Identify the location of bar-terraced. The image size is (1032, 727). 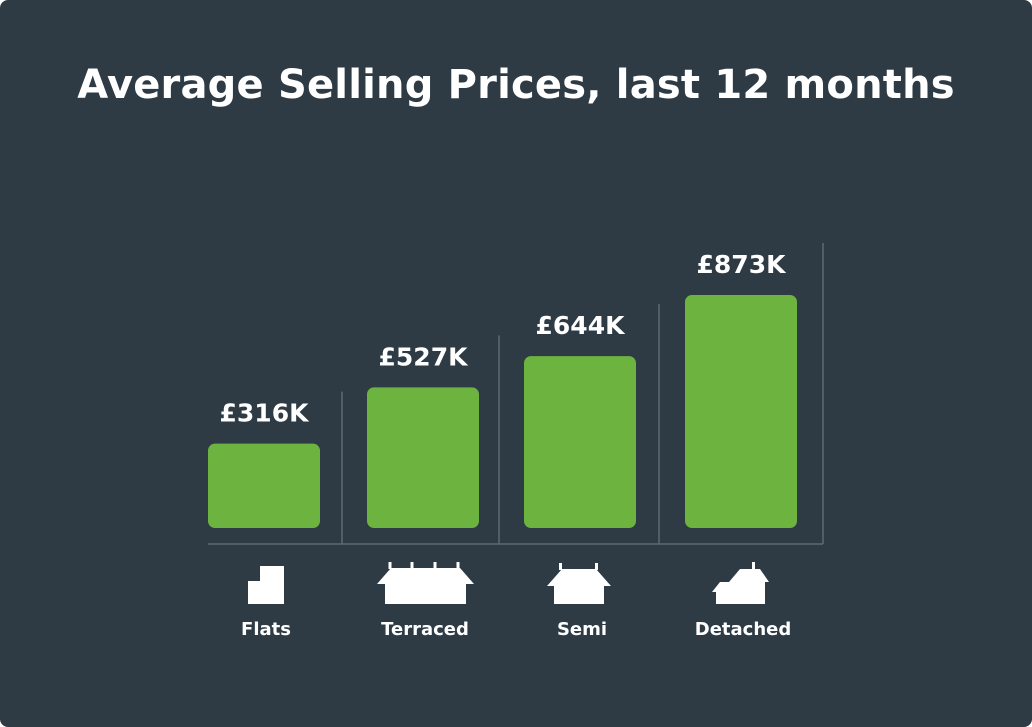
(423, 457).